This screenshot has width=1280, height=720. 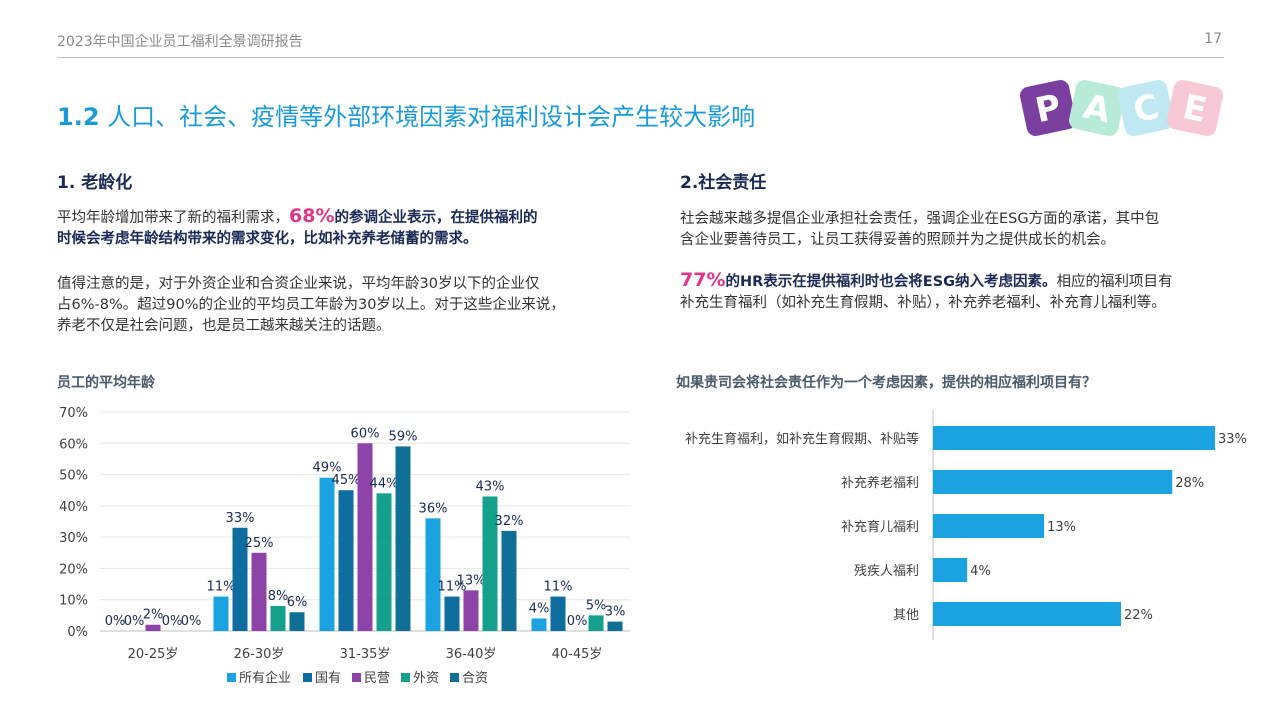 What do you see at coordinates (426, 678) in the screenshot?
I see `legend-label: 外资` at bounding box center [426, 678].